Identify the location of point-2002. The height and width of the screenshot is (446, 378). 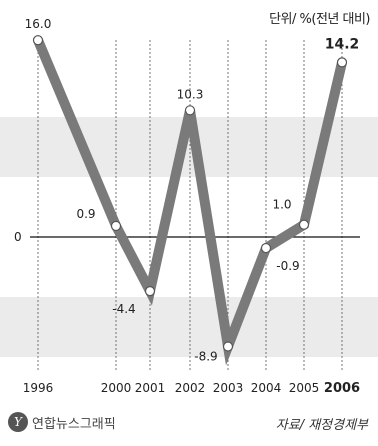
(190, 110).